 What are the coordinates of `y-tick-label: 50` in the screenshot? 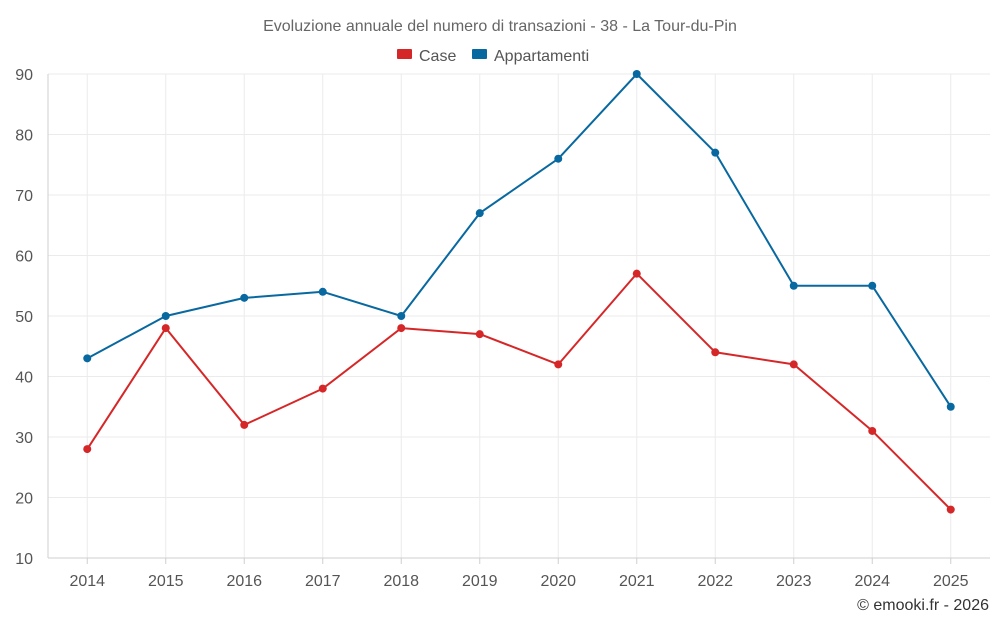 It's located at (24, 317).